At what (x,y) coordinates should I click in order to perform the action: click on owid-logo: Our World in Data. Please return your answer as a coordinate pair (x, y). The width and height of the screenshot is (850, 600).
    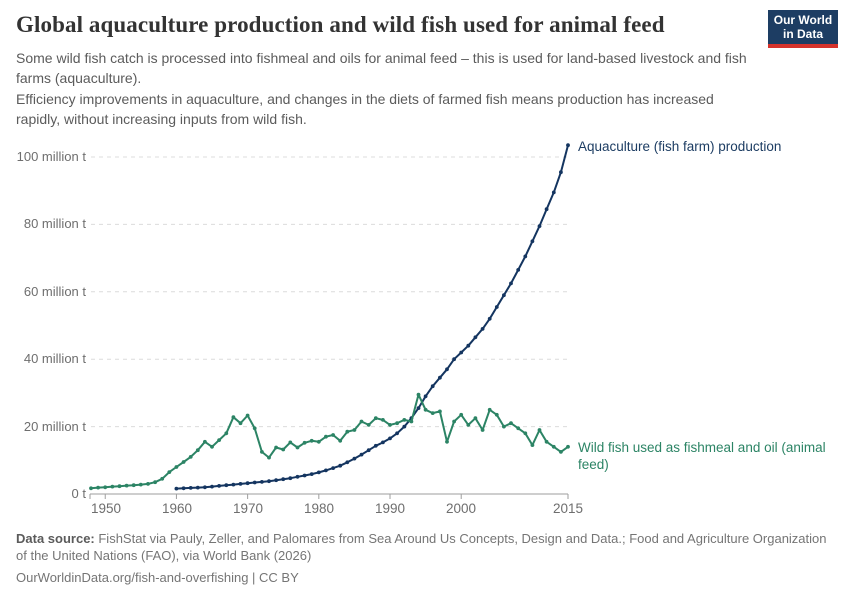
    Looking at the image, I should click on (803, 29).